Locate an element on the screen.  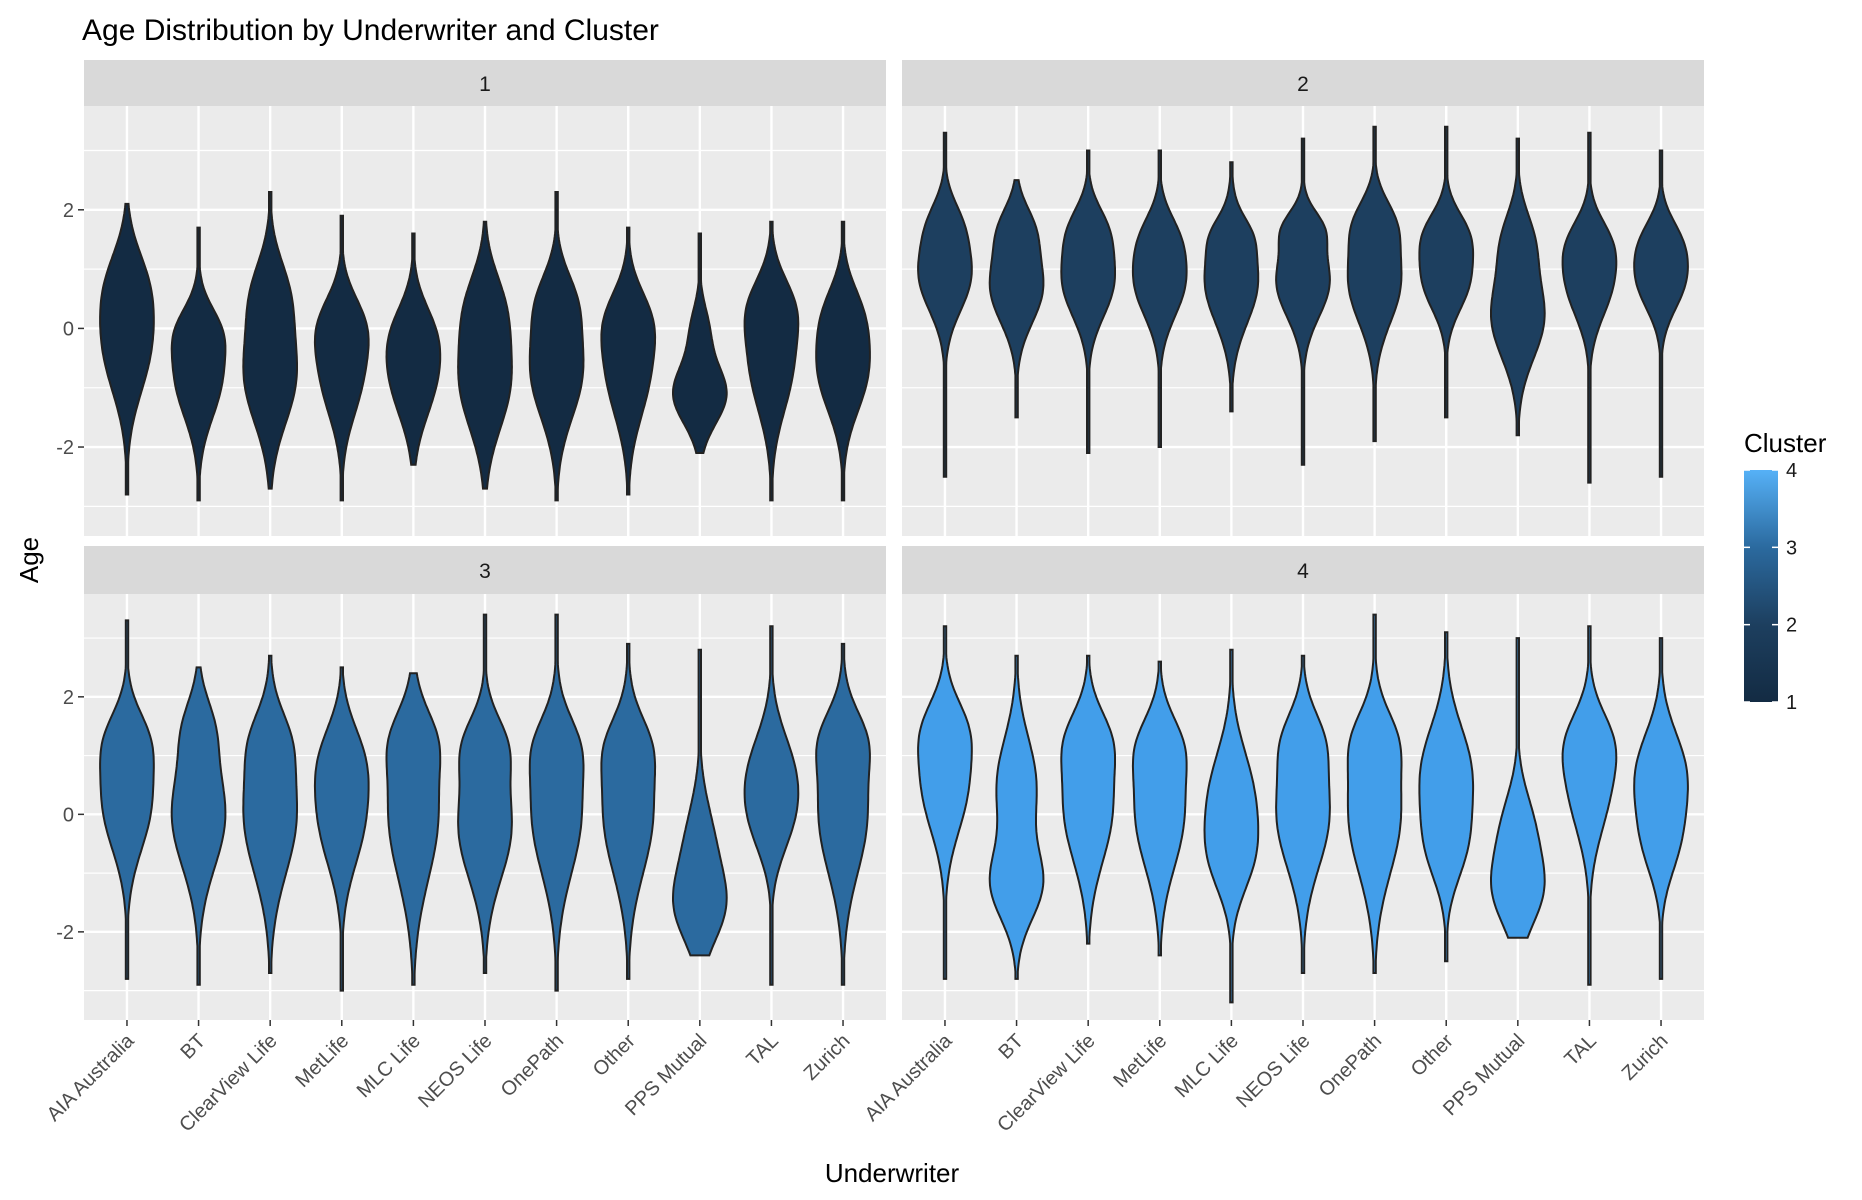
legend-colorbar is located at coordinates (1761, 586).